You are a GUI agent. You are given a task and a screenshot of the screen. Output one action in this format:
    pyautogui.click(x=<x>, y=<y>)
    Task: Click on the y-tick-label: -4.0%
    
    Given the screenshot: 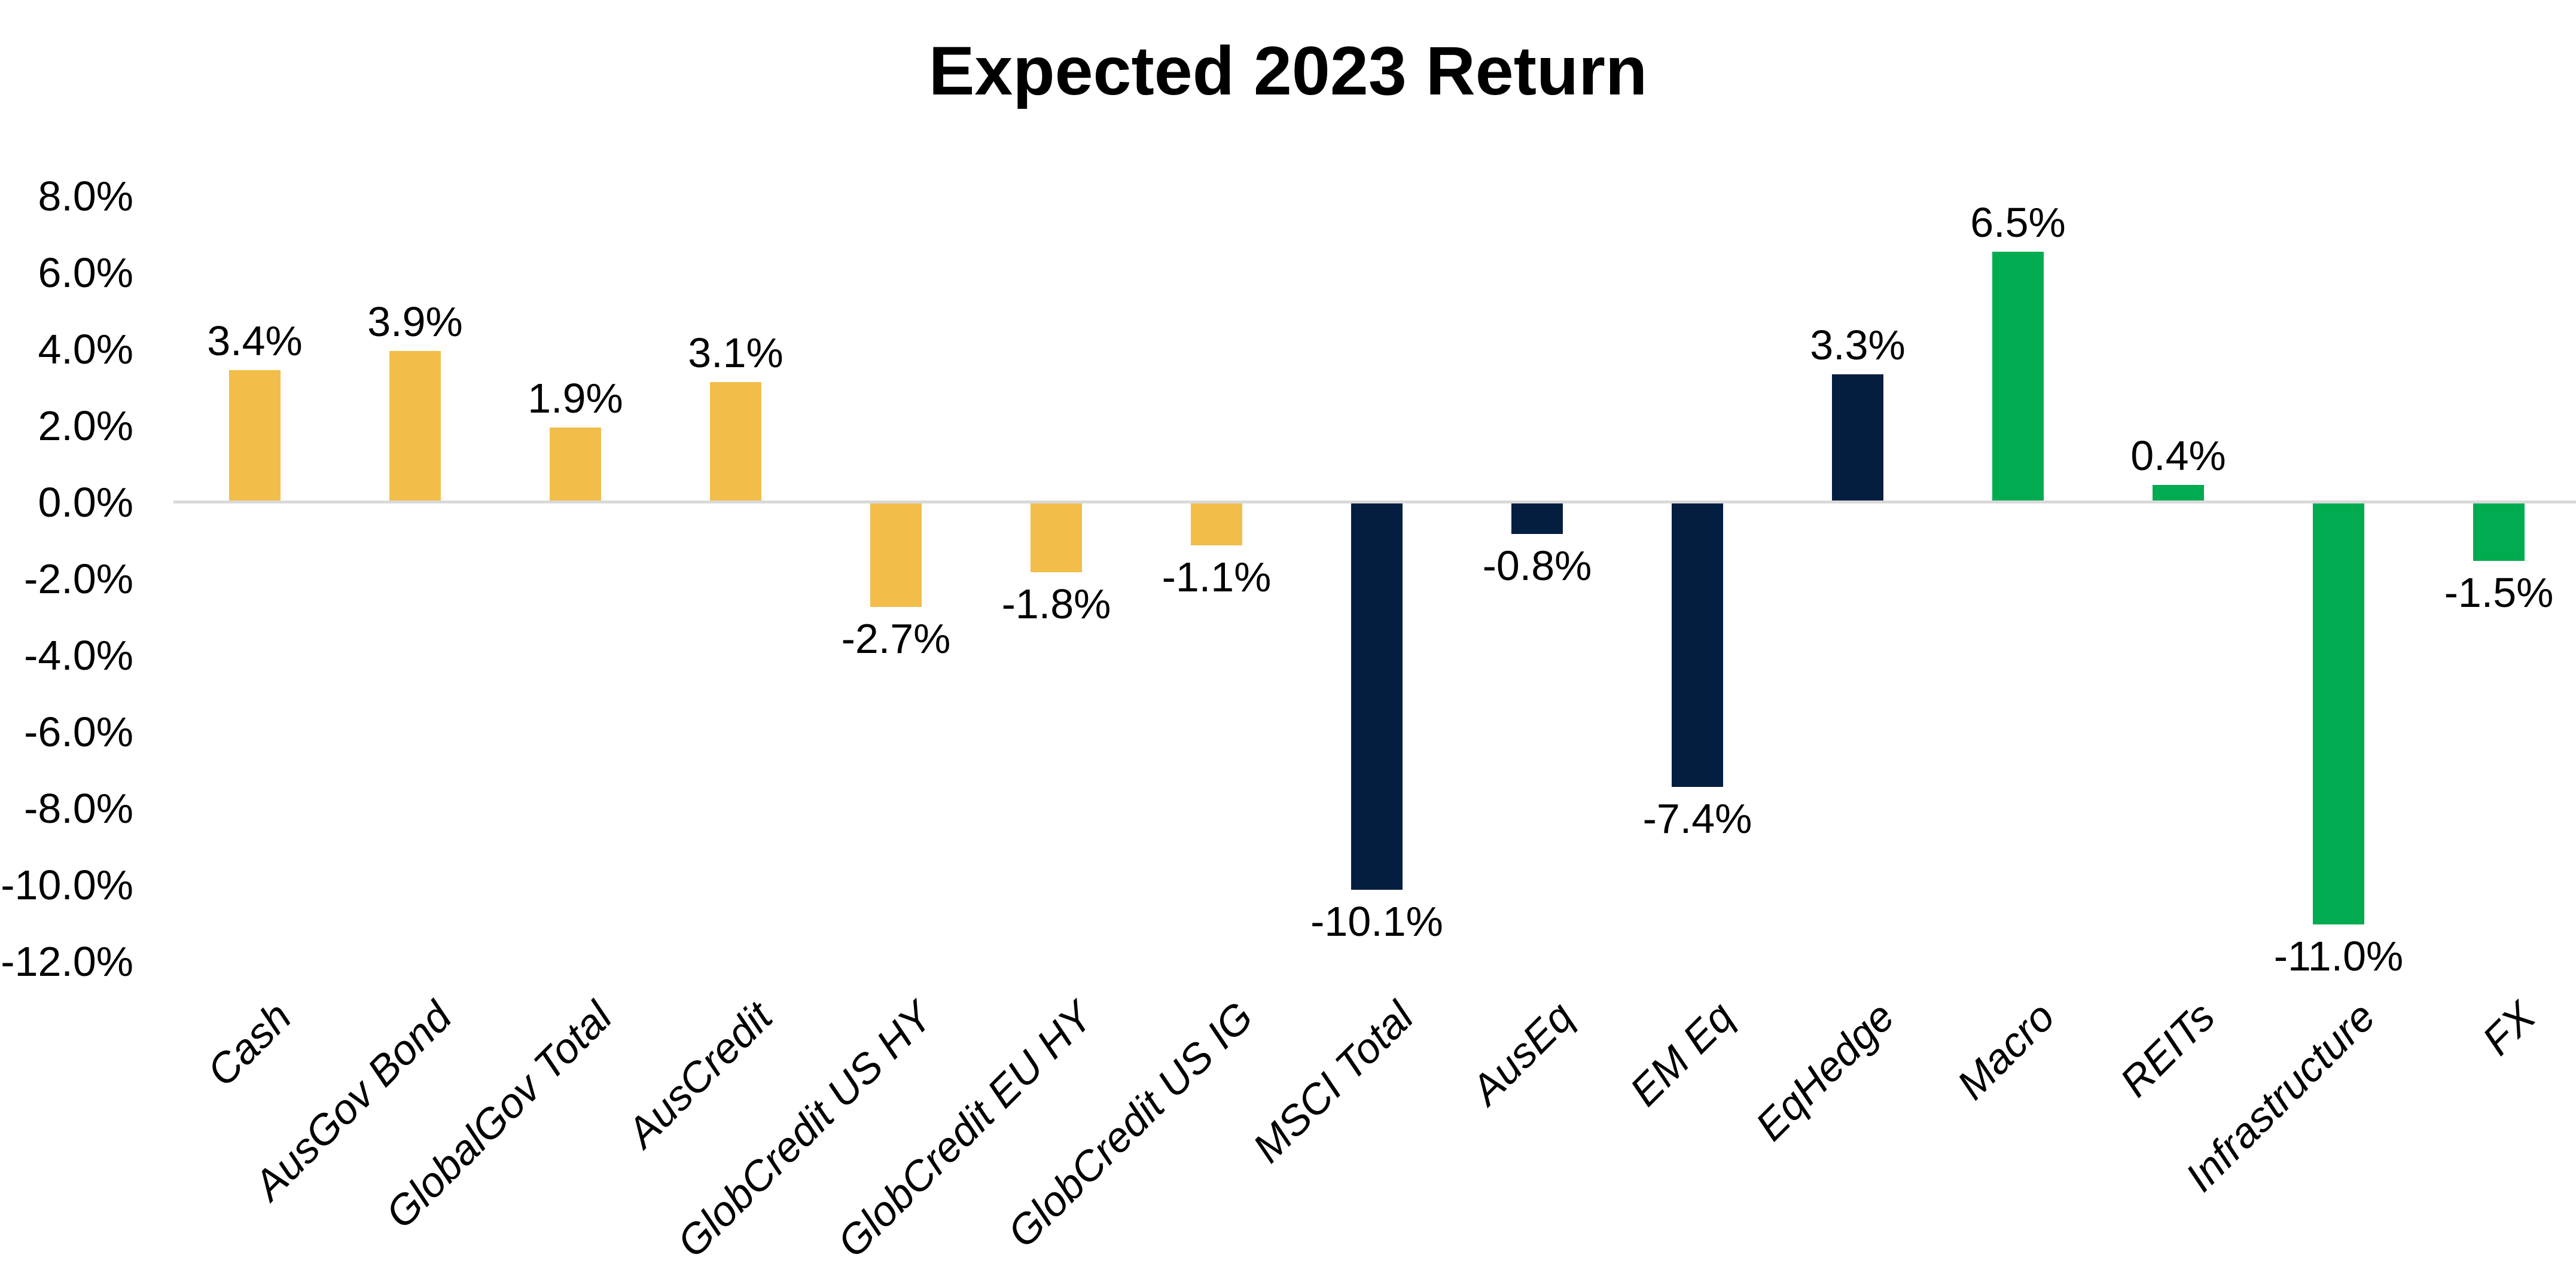 What is the action you would take?
    pyautogui.click(x=78, y=656)
    